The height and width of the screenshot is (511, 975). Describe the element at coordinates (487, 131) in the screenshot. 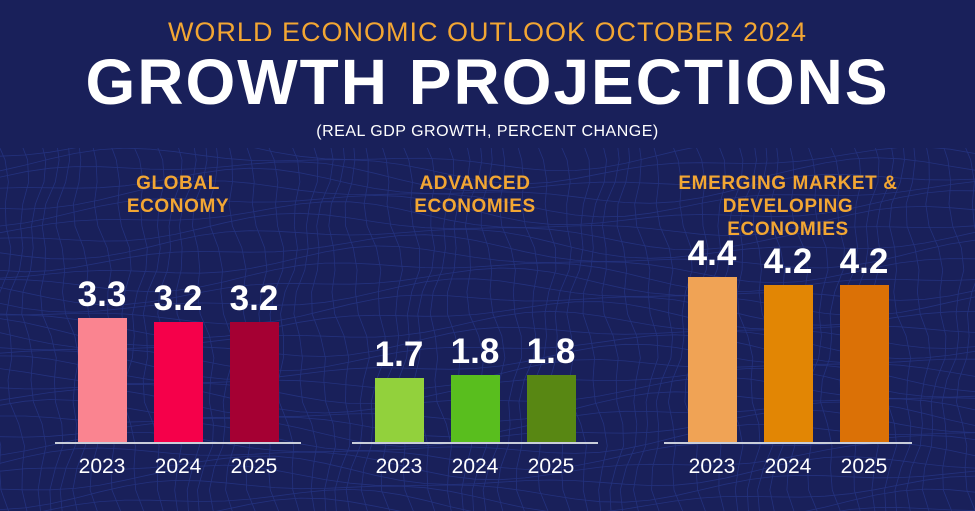

I see `page-subtitle: (REAL GDP GROWTH, PERCENT CHANGE)` at that location.